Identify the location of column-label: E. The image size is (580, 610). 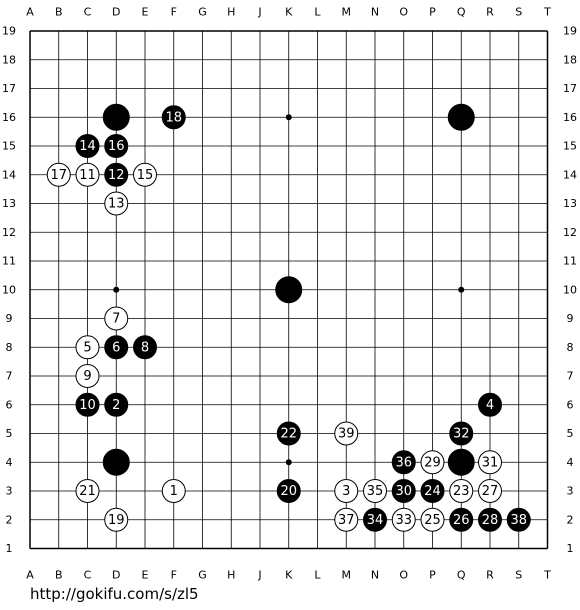
(145, 12).